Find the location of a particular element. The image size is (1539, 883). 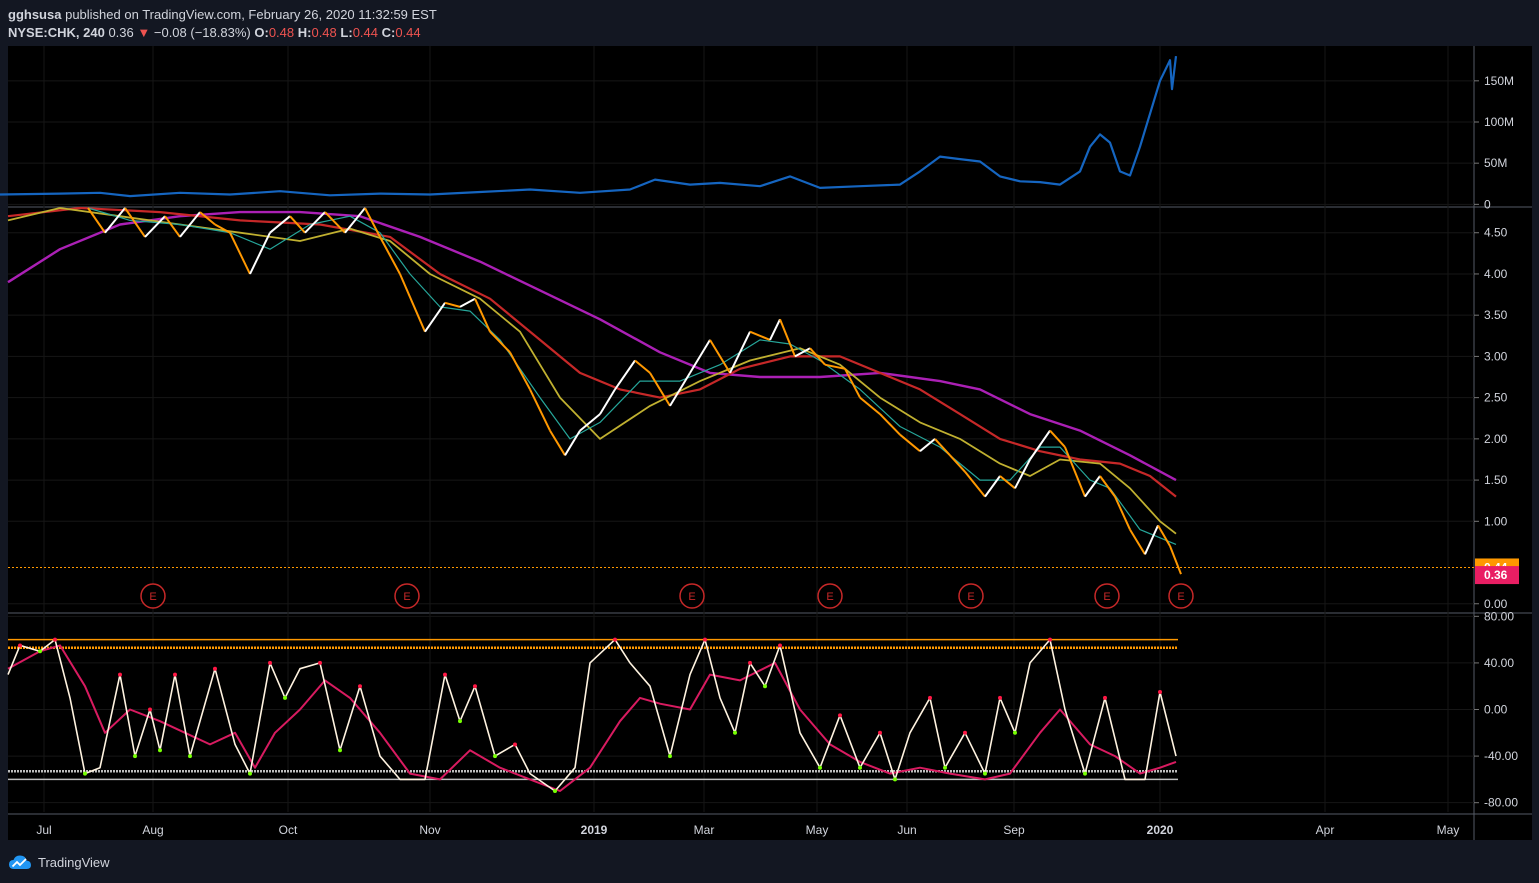

time-axis-label: 2019 is located at coordinates (594, 830).